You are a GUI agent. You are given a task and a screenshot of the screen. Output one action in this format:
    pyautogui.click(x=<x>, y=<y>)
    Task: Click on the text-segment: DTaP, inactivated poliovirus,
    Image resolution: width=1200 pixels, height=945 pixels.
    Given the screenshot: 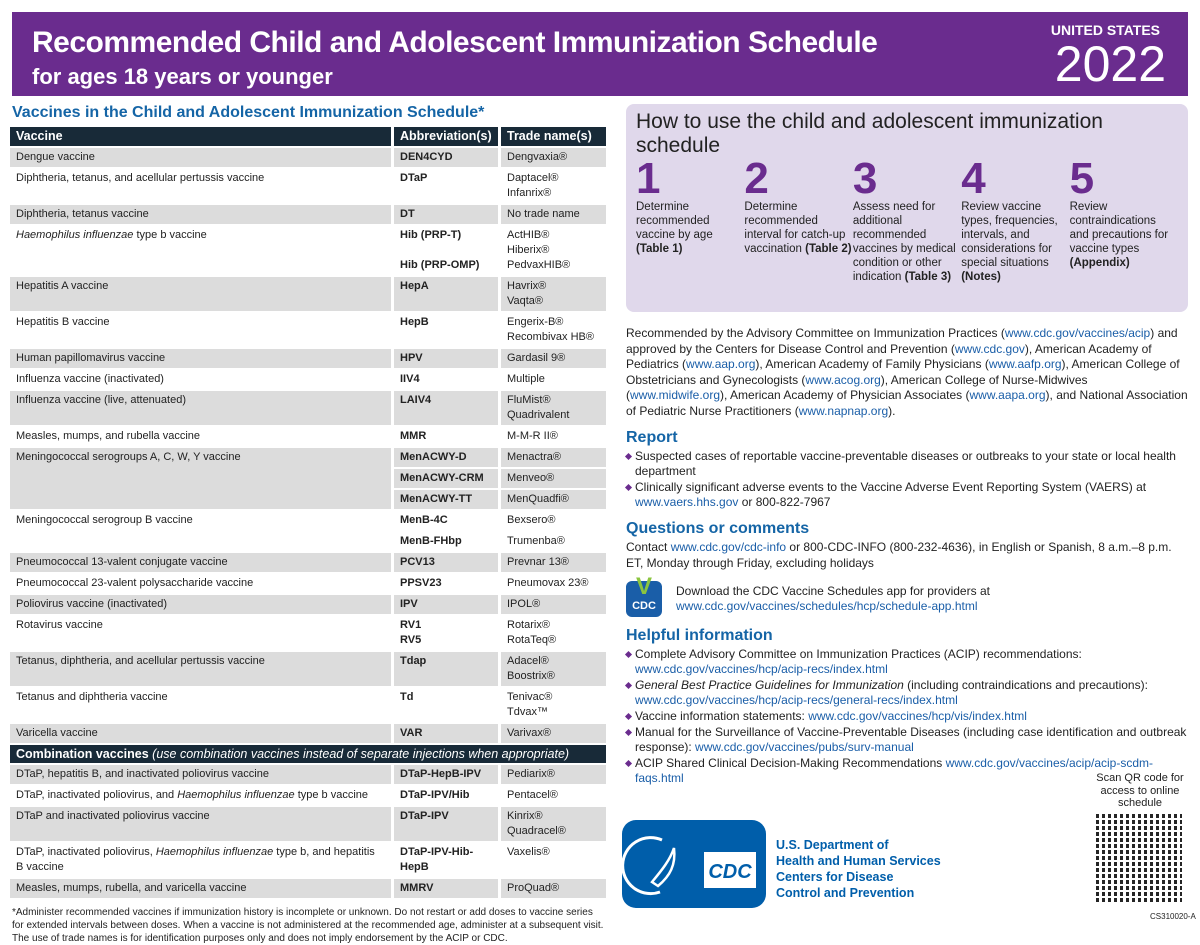 What is the action you would take?
    pyautogui.click(x=86, y=852)
    